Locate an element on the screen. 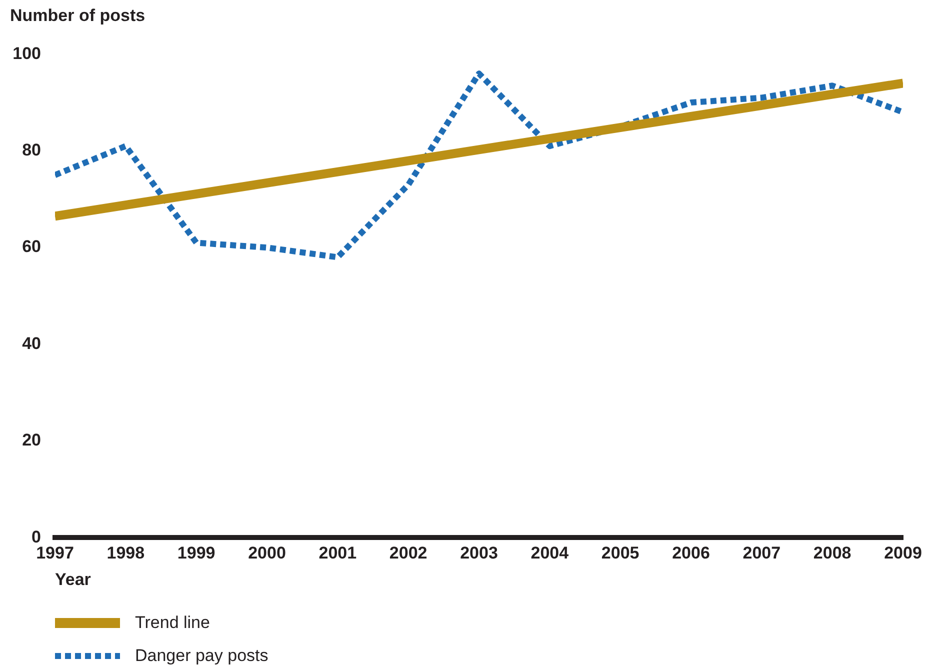  x-tick-label: 2009 is located at coordinates (903, 552).